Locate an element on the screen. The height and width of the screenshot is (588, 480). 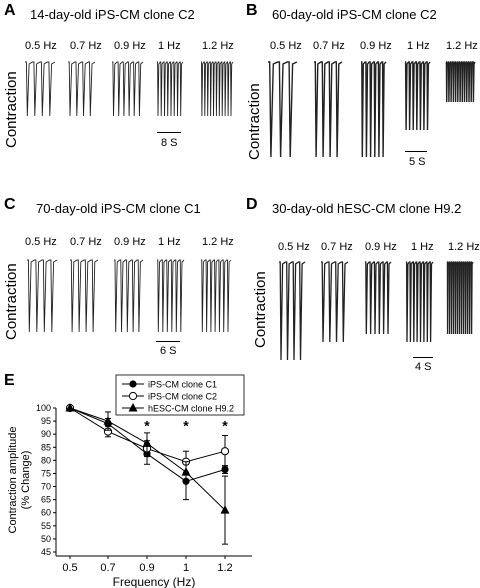
scale-label: 4 S is located at coordinates (423, 367).